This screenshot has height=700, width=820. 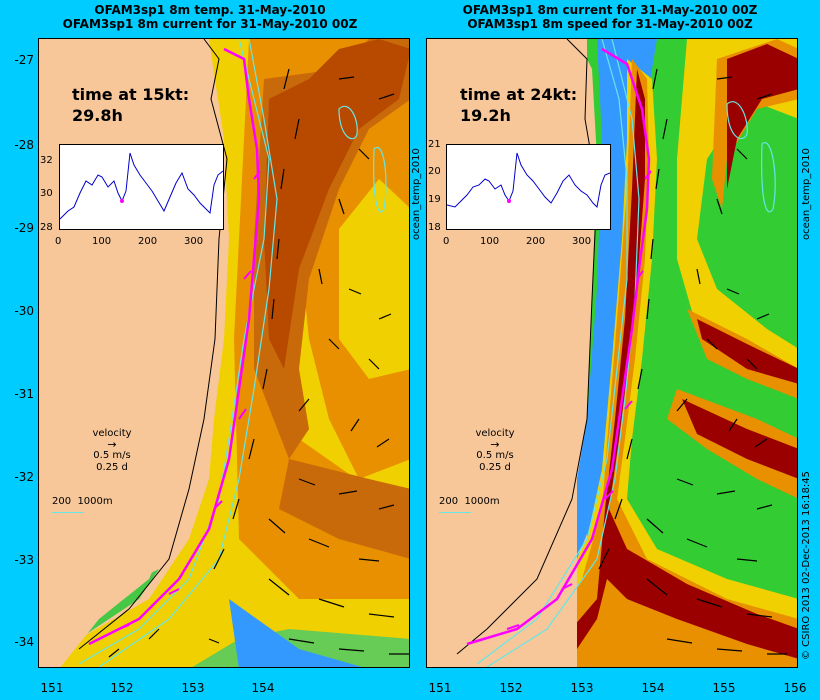 What do you see at coordinates (495, 455) in the screenshot?
I see `right-speed-label: 0.5 m/s` at bounding box center [495, 455].